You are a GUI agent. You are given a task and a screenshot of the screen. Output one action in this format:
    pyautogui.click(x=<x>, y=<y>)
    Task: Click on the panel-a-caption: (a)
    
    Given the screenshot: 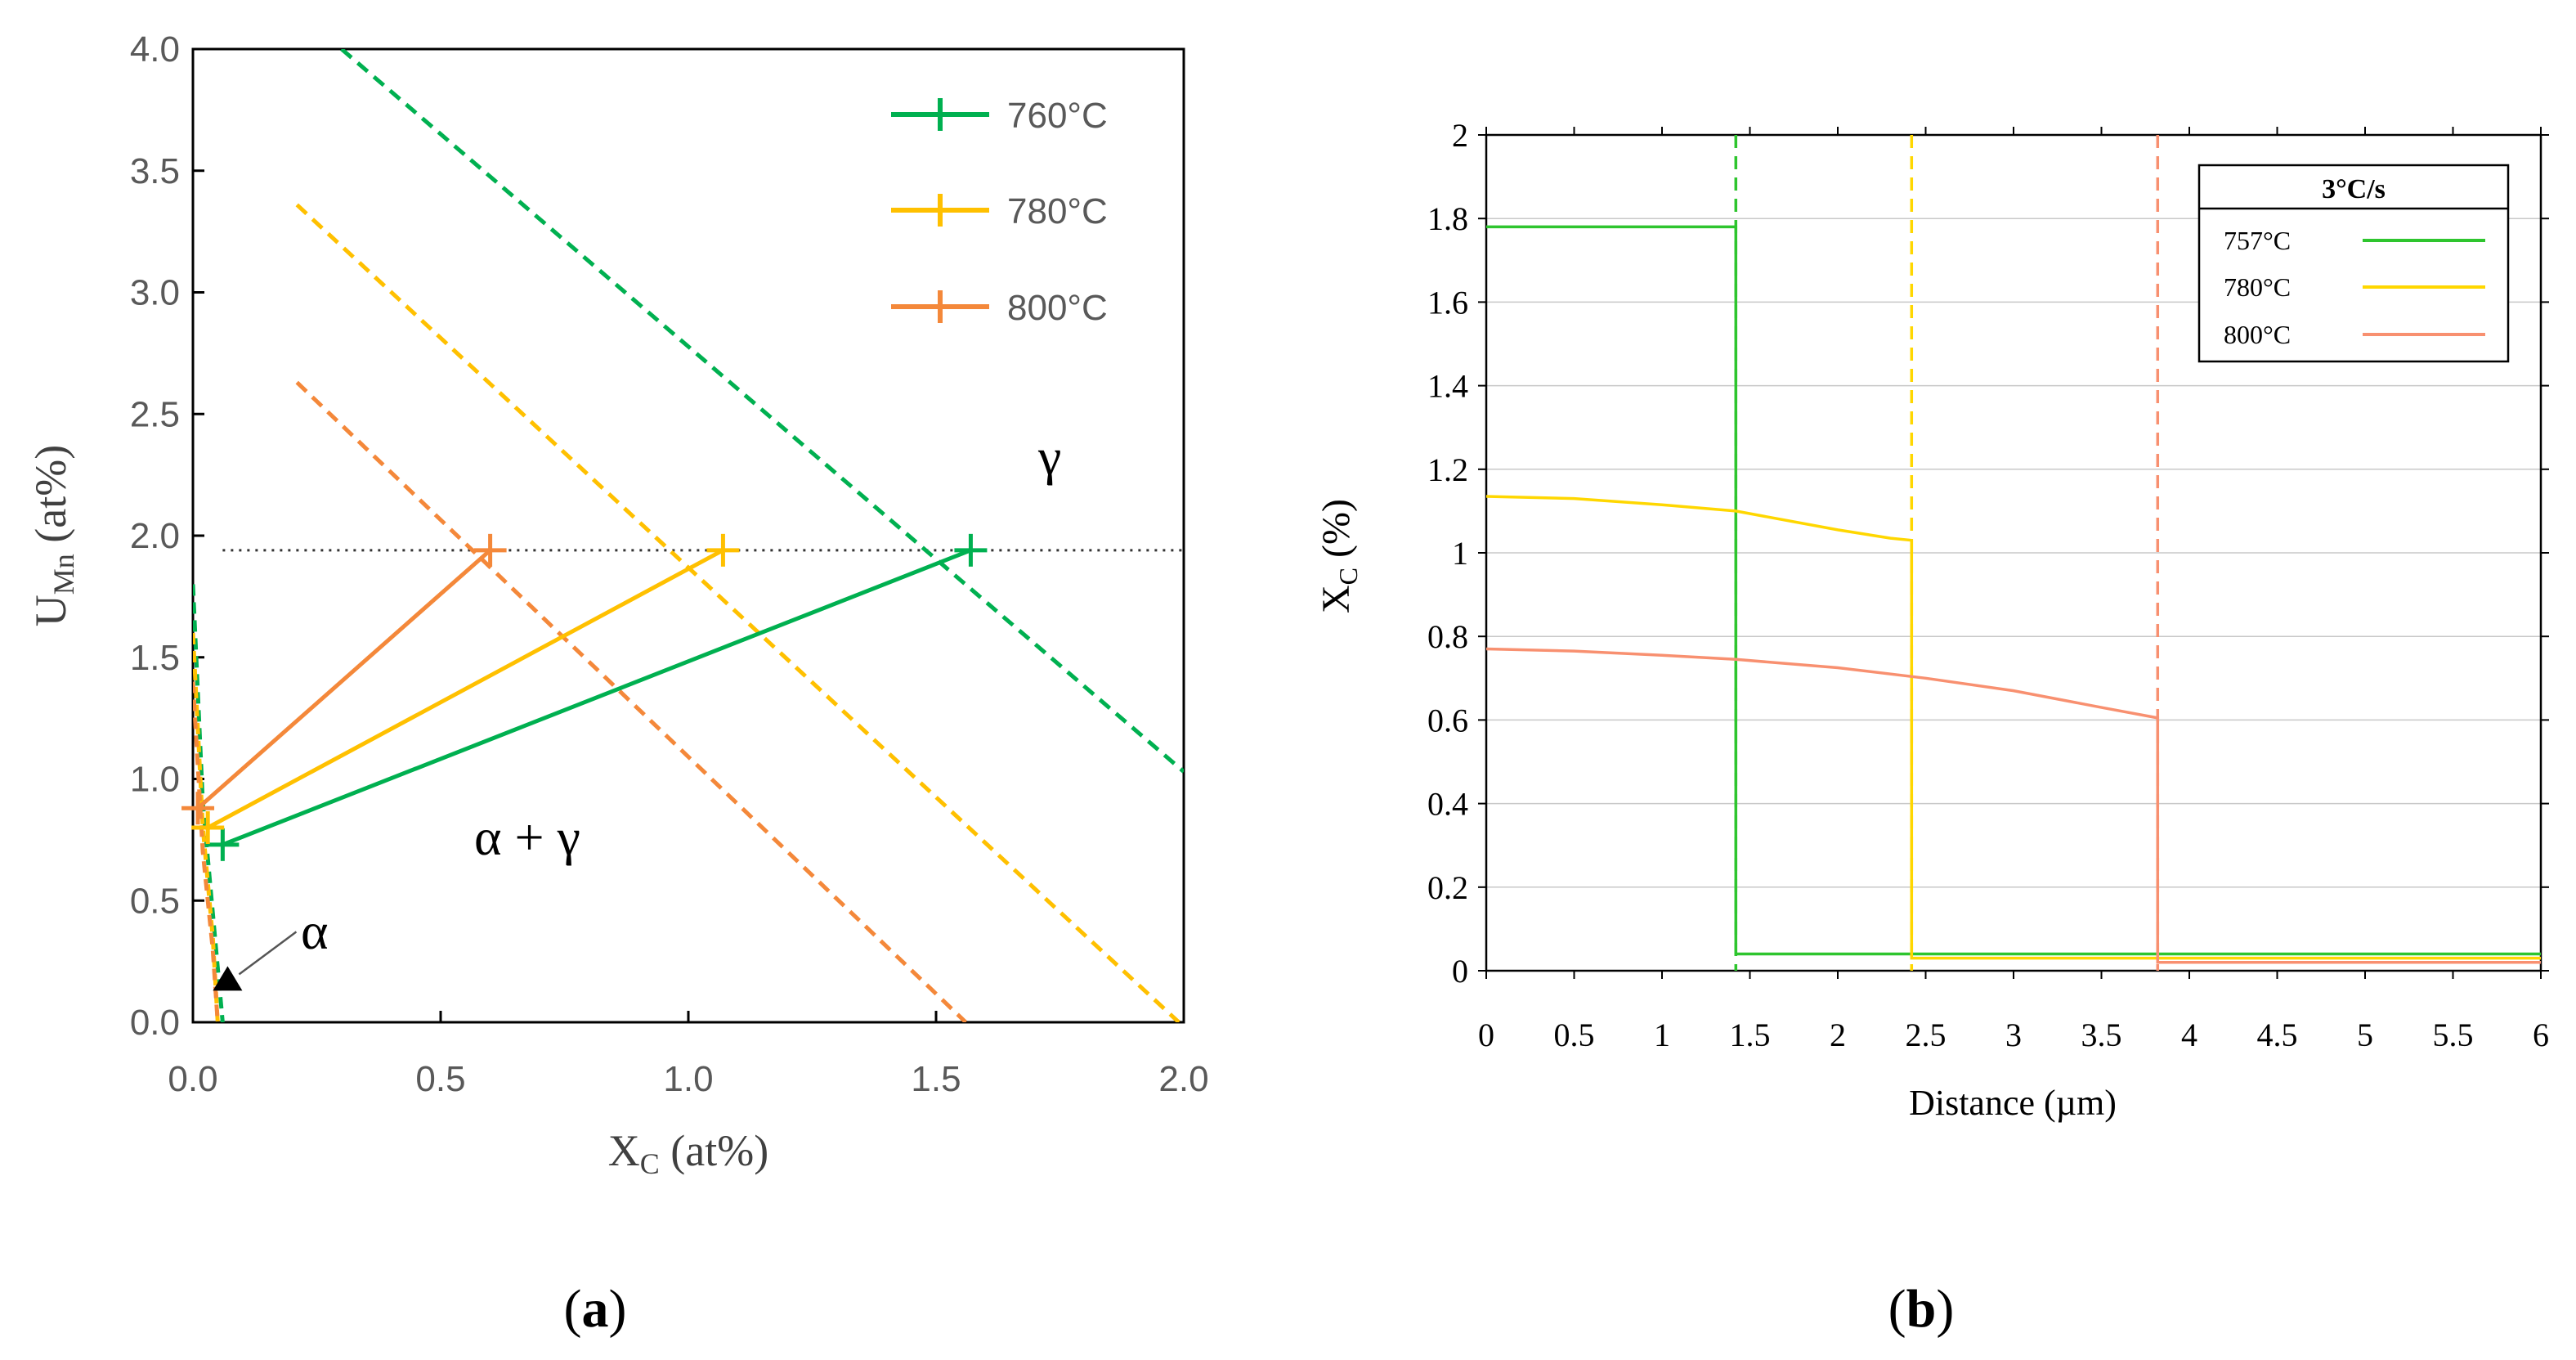 What is the action you would take?
    pyautogui.click(x=596, y=1309)
    